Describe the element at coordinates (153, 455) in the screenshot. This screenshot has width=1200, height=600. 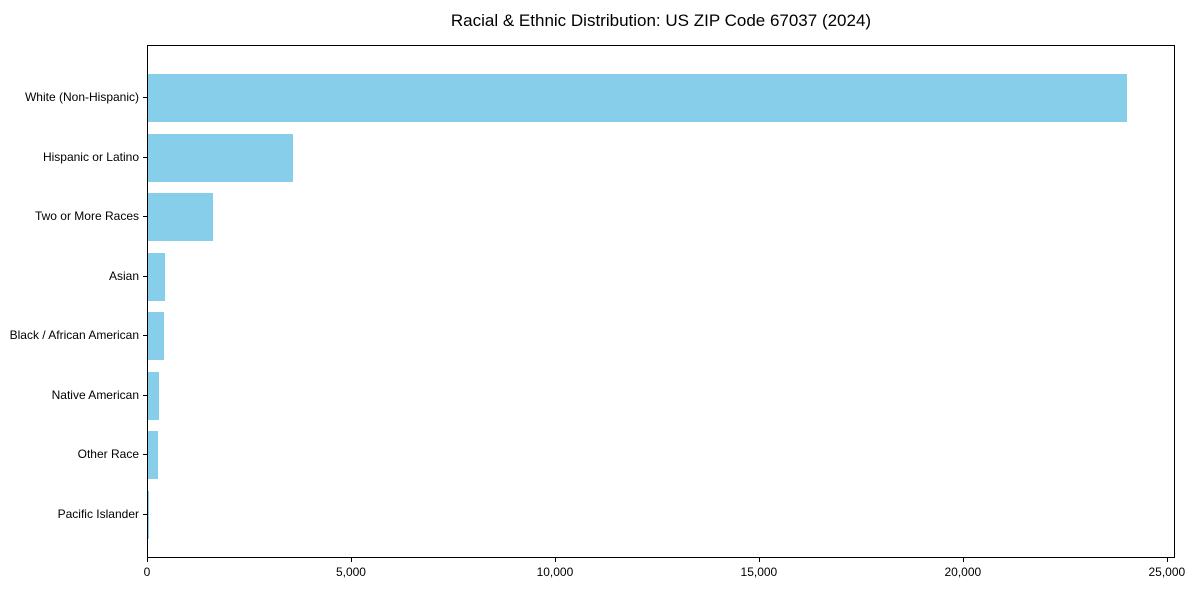
I see `bar-other-race` at that location.